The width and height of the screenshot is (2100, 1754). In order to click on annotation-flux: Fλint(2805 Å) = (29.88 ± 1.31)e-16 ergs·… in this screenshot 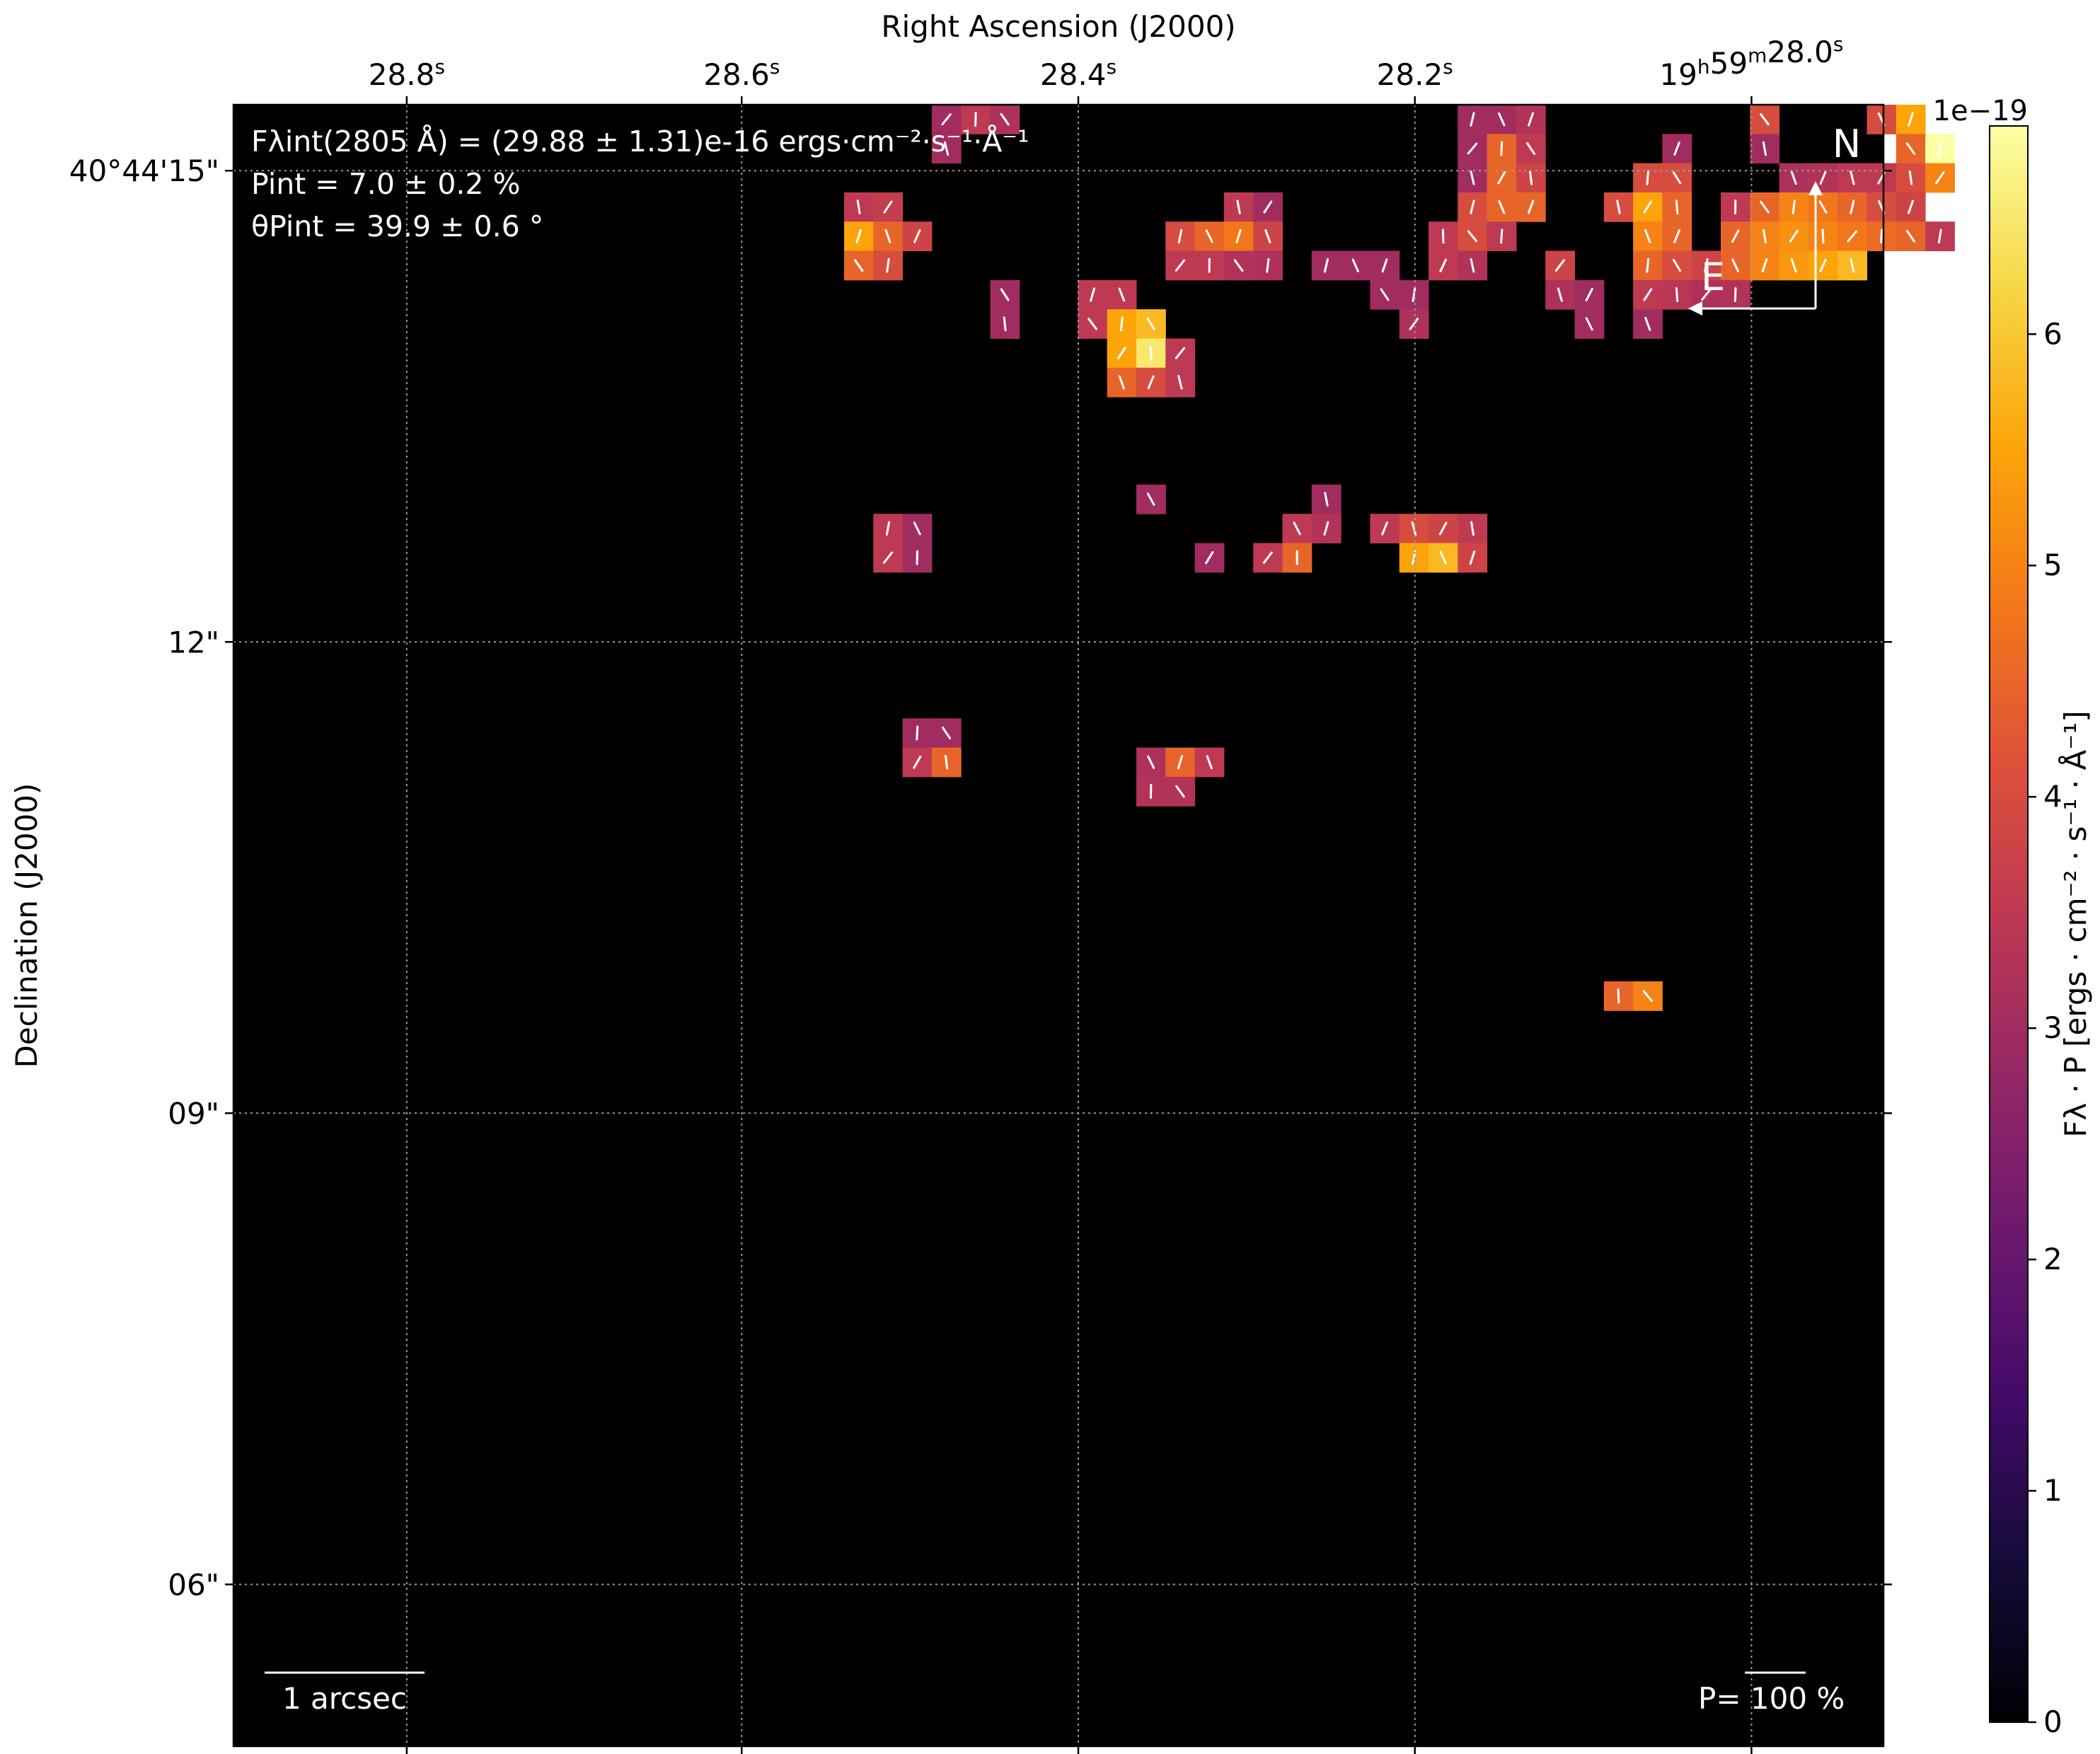, I will do `click(640, 141)`.